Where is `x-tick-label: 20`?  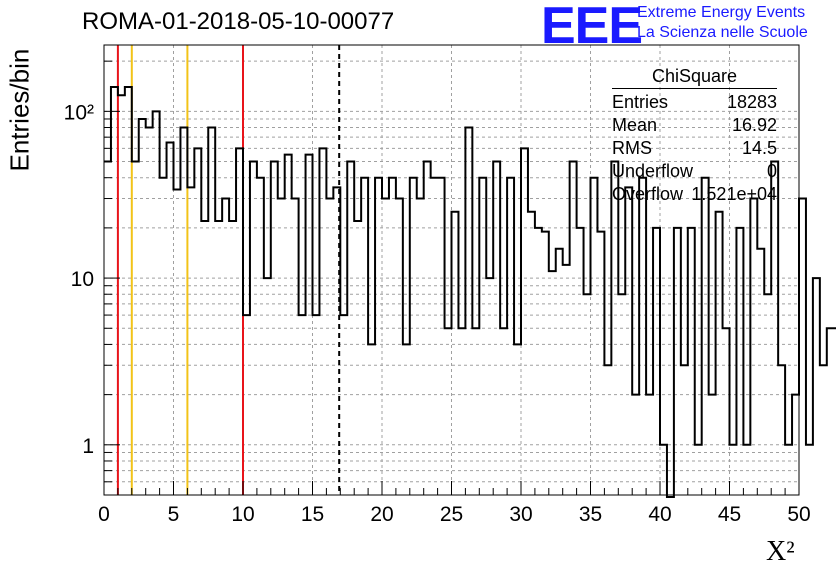 x-tick-label: 20 is located at coordinates (381, 514).